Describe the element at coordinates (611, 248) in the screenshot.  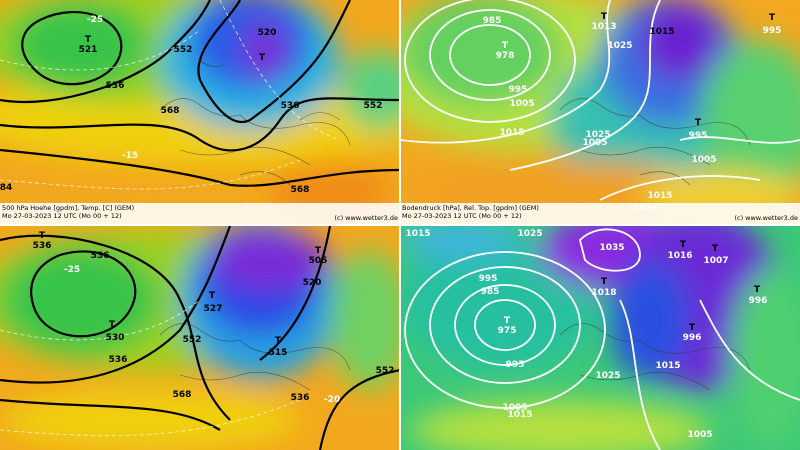
I see `contour-label: 1035` at that location.